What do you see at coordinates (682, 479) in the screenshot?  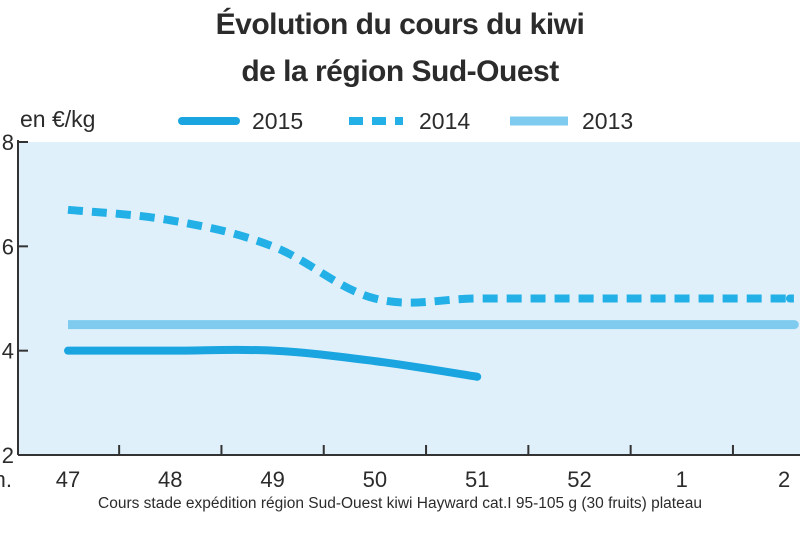 I see `x-tick-label: 1` at bounding box center [682, 479].